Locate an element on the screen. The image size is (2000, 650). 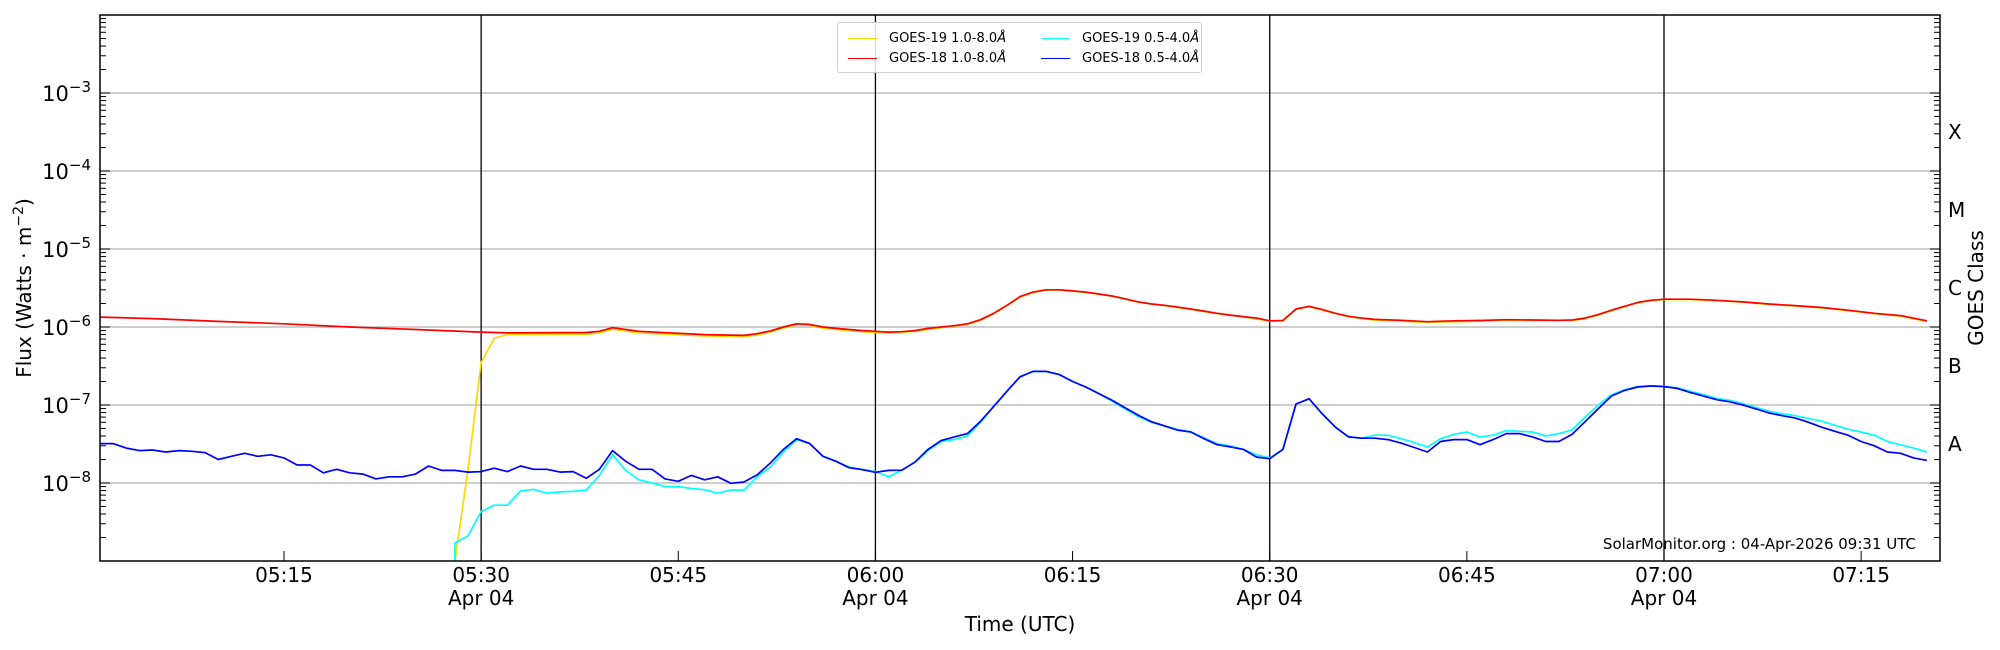
y-tick-label: 10⁻⁶ is located at coordinates (66, 326).